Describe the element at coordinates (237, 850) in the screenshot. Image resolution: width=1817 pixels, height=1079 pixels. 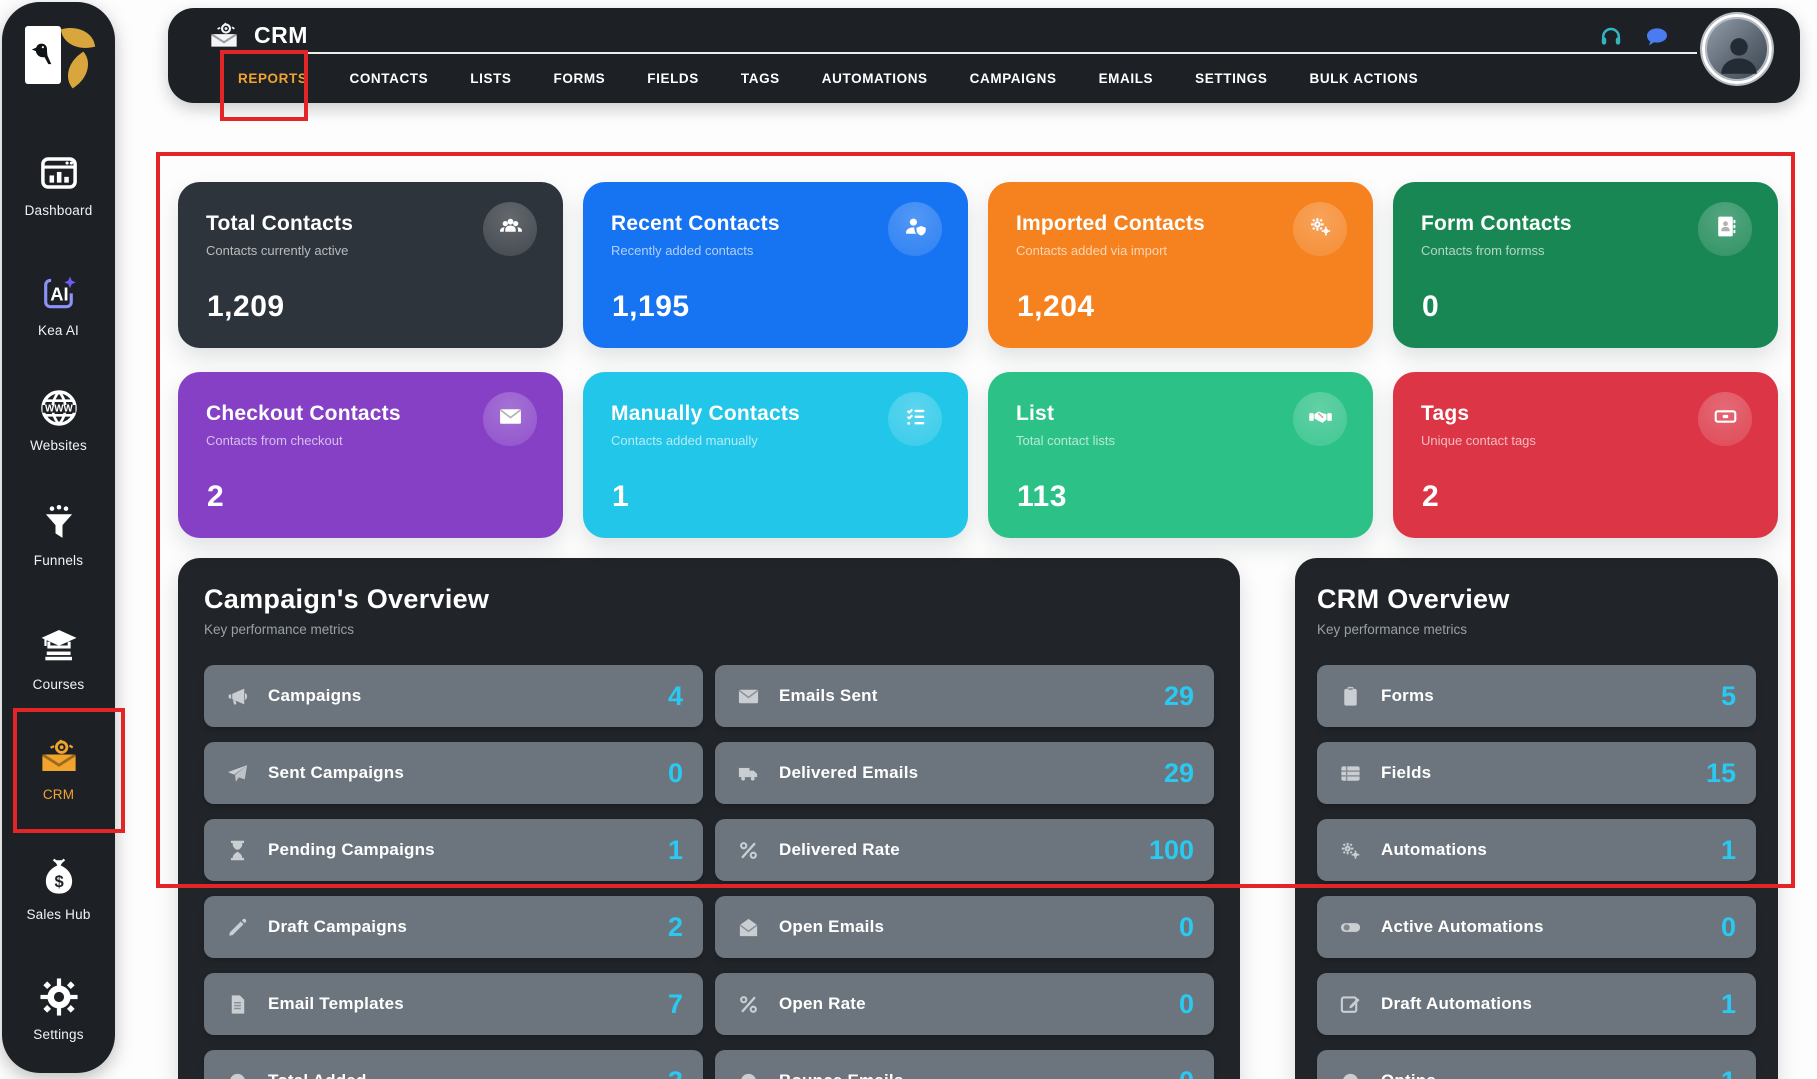
I see `hourglass-icon` at that location.